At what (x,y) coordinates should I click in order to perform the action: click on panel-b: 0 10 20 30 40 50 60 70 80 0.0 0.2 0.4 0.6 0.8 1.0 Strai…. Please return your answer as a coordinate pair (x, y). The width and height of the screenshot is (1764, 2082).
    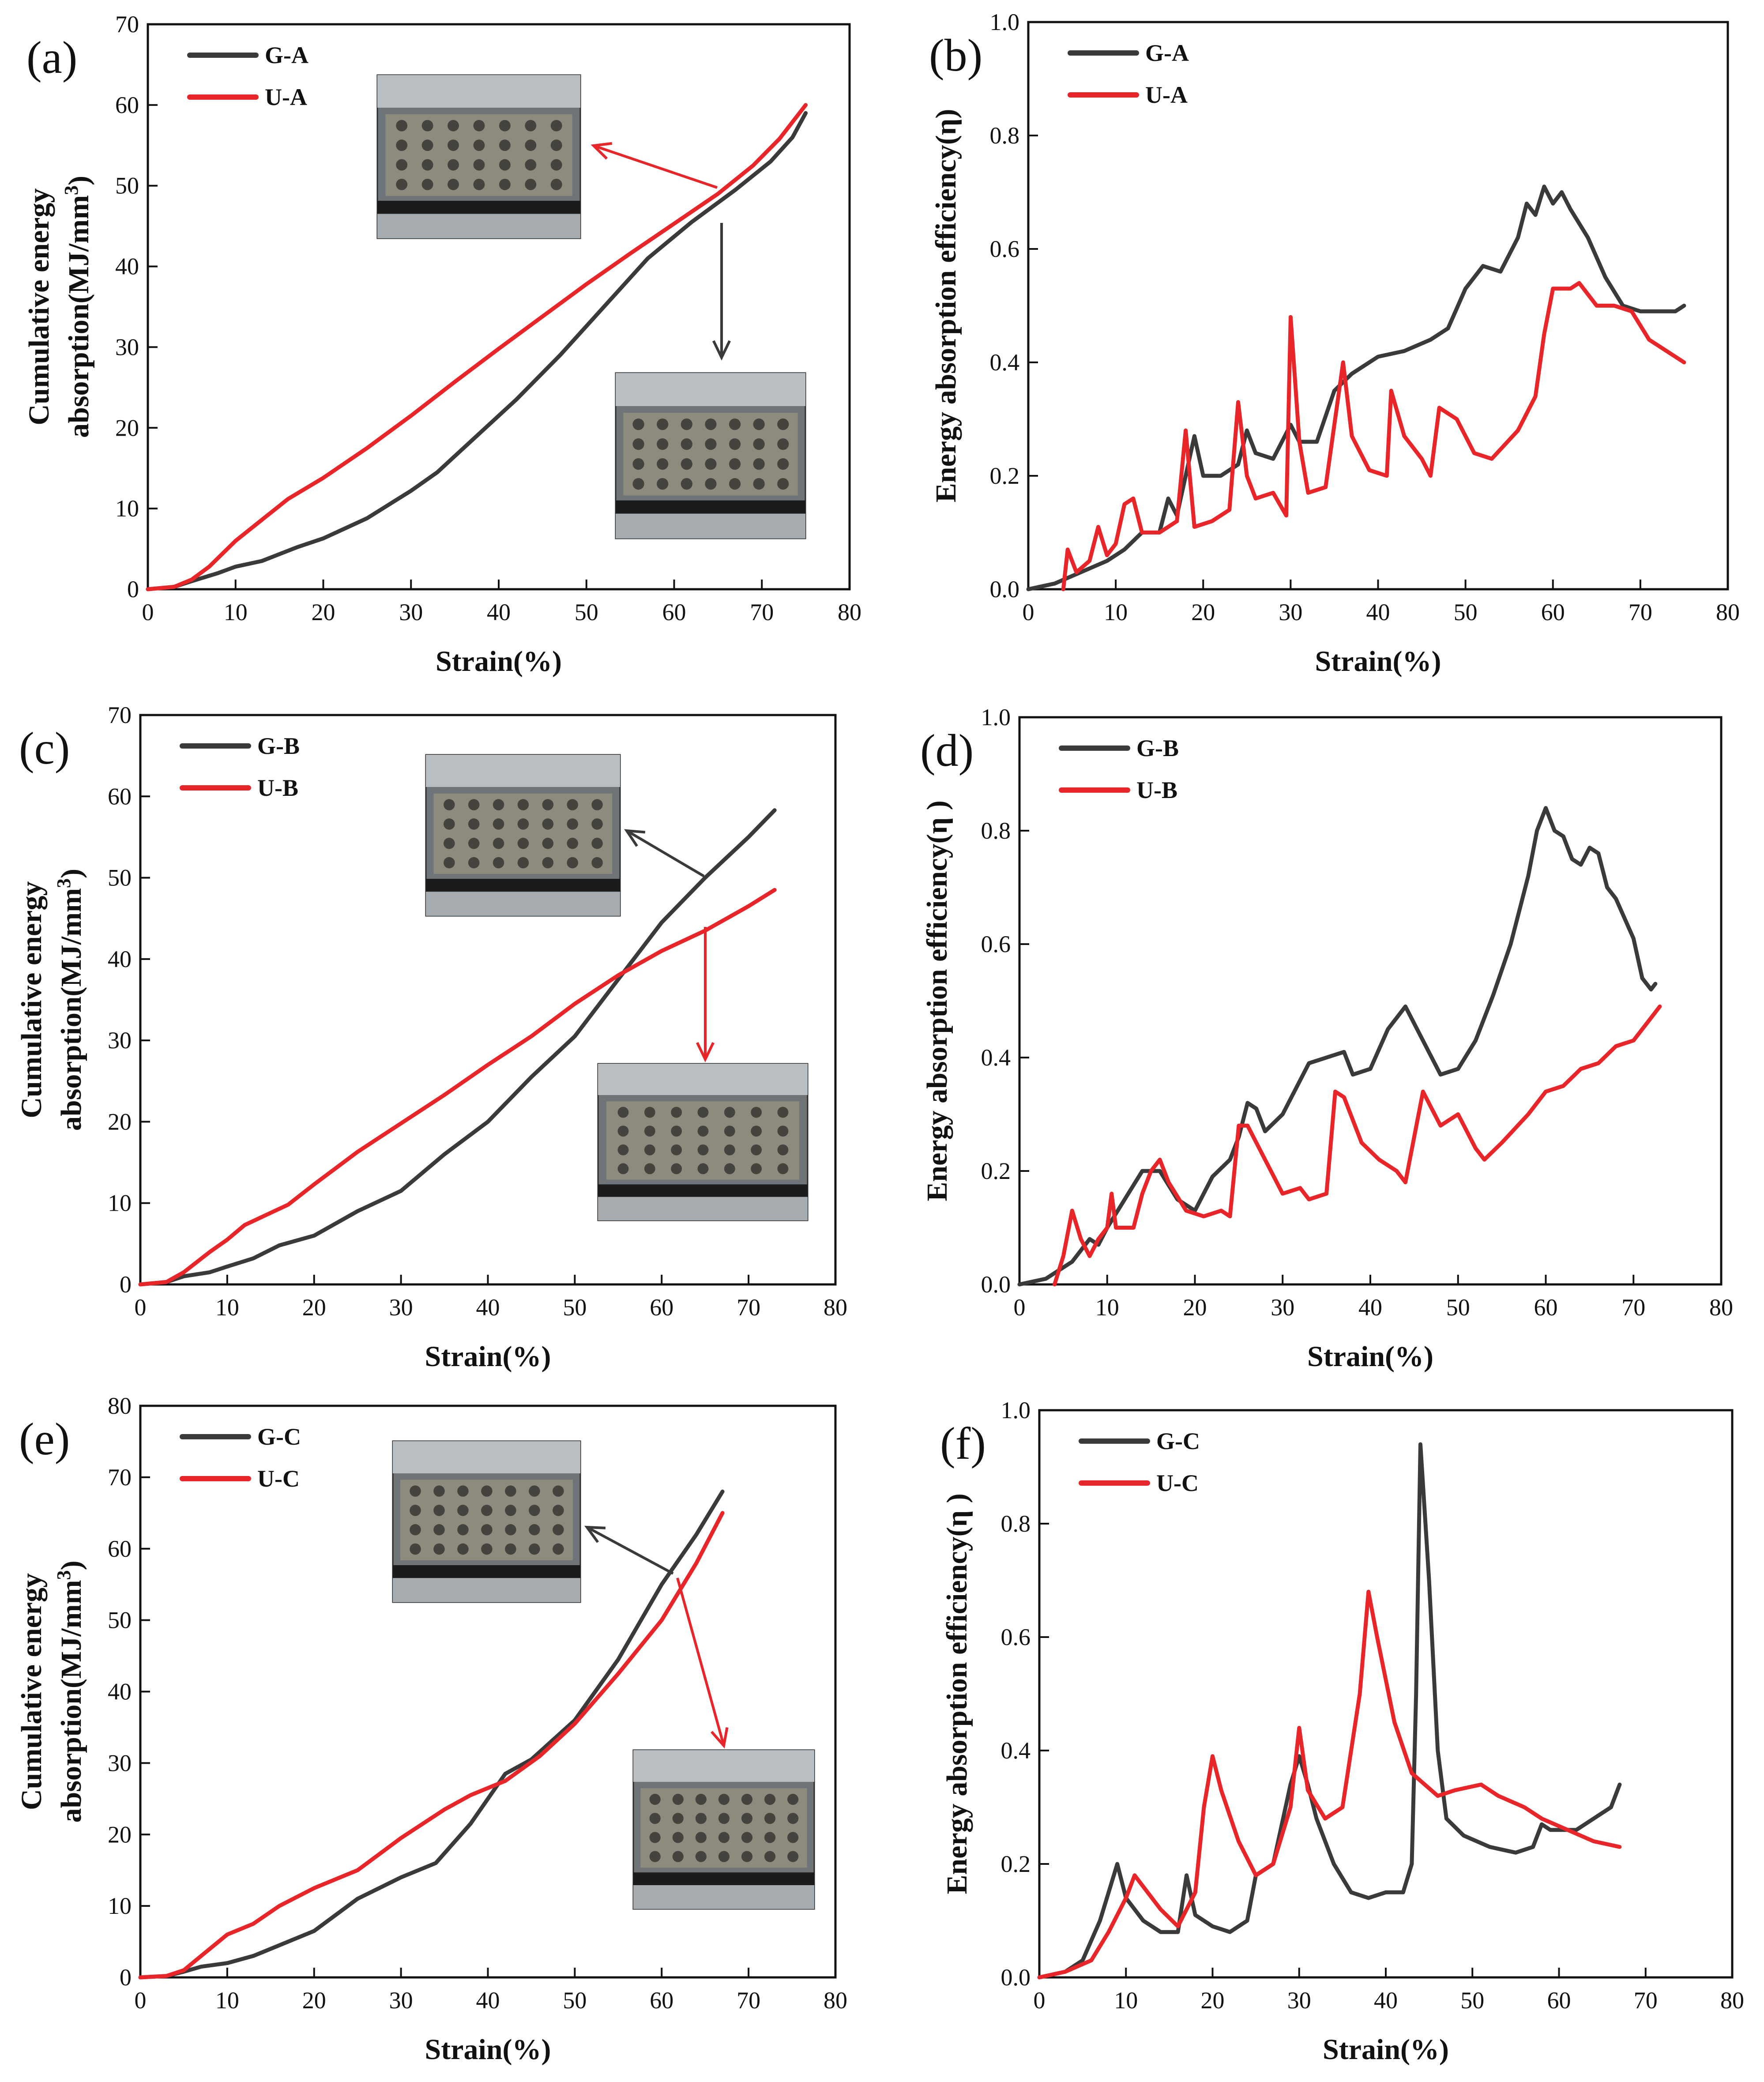
    Looking at the image, I should click on (1334, 344).